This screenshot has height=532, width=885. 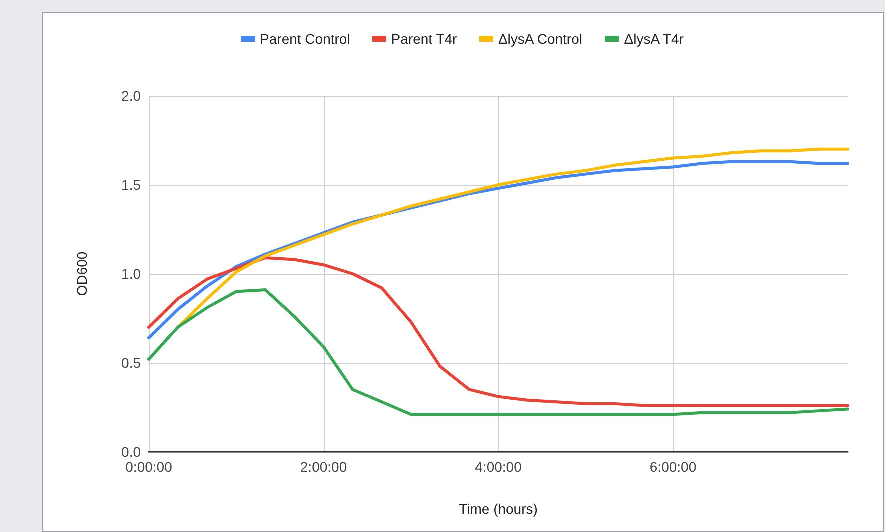 I want to click on y-tick-label: 2.0, so click(x=132, y=96).